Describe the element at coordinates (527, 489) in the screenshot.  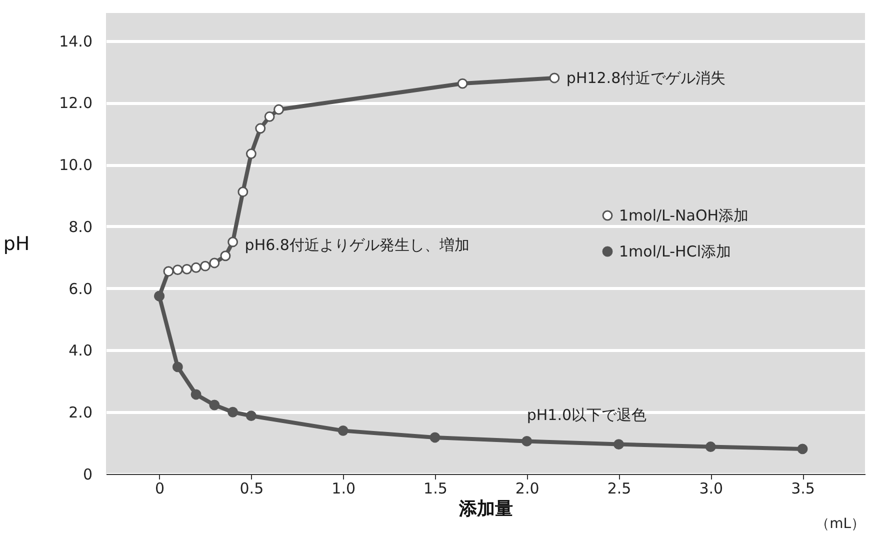
I see `x-tick-label: 2.0` at that location.